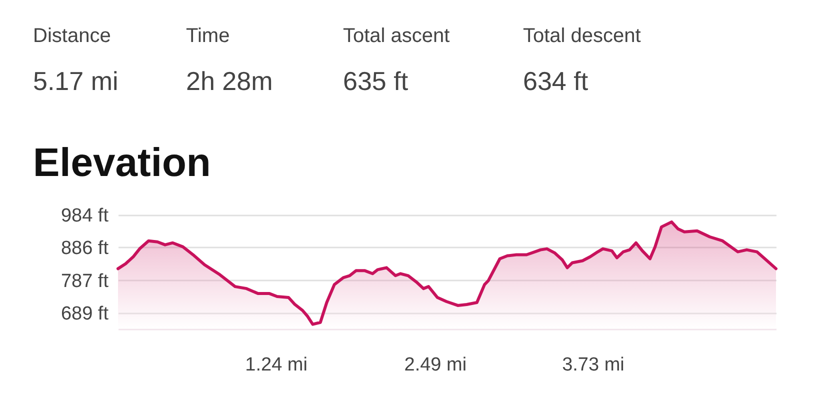 The image size is (828, 414). I want to click on y-tick-label: 689 ft, so click(85, 313).